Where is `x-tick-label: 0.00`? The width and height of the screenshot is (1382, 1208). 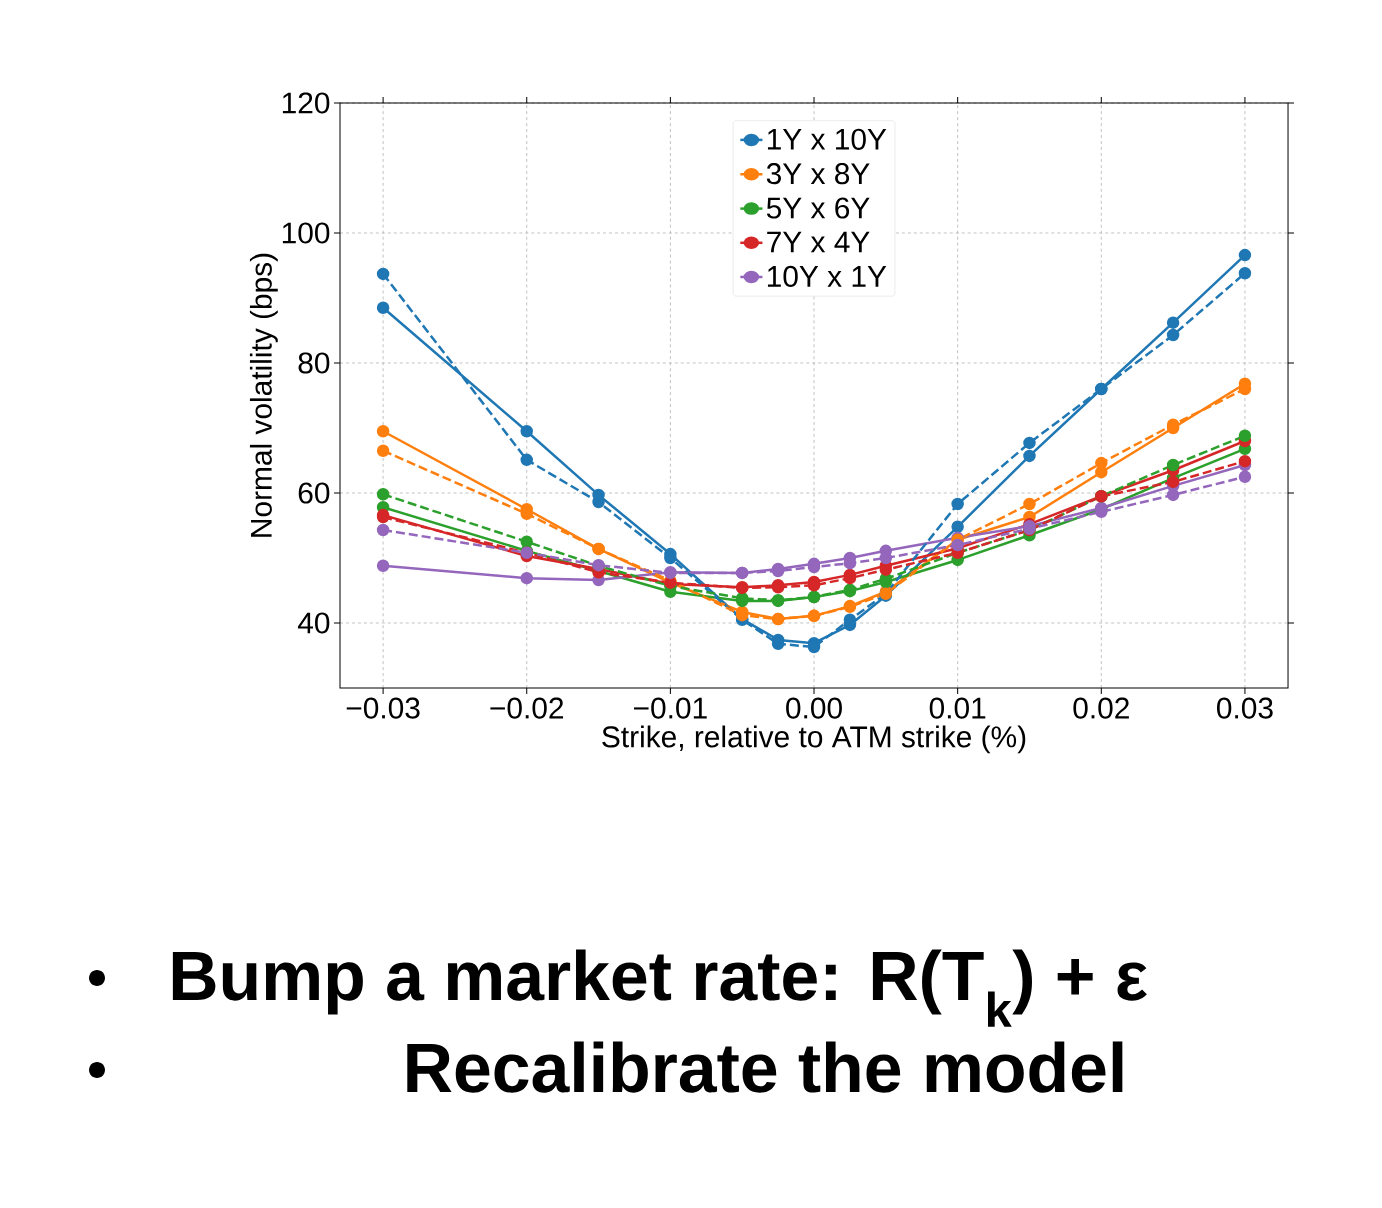
x-tick-label: 0.00 is located at coordinates (814, 708).